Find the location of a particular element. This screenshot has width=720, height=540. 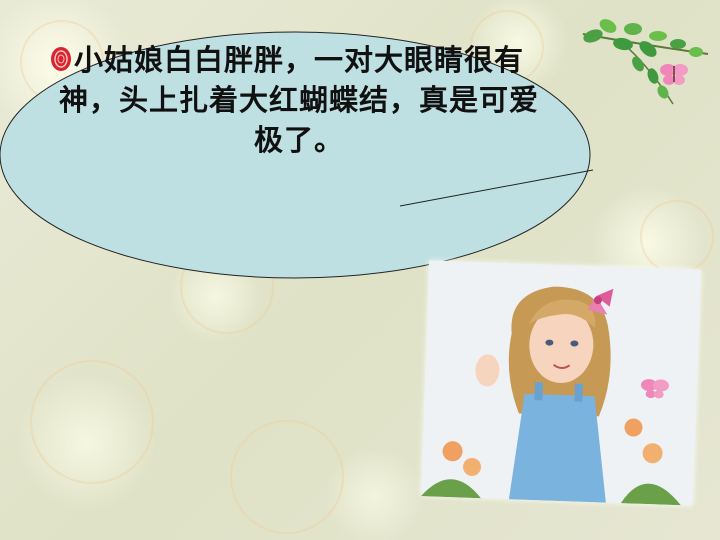

leaf-branch-butterfly-icon is located at coordinates (645, 62).